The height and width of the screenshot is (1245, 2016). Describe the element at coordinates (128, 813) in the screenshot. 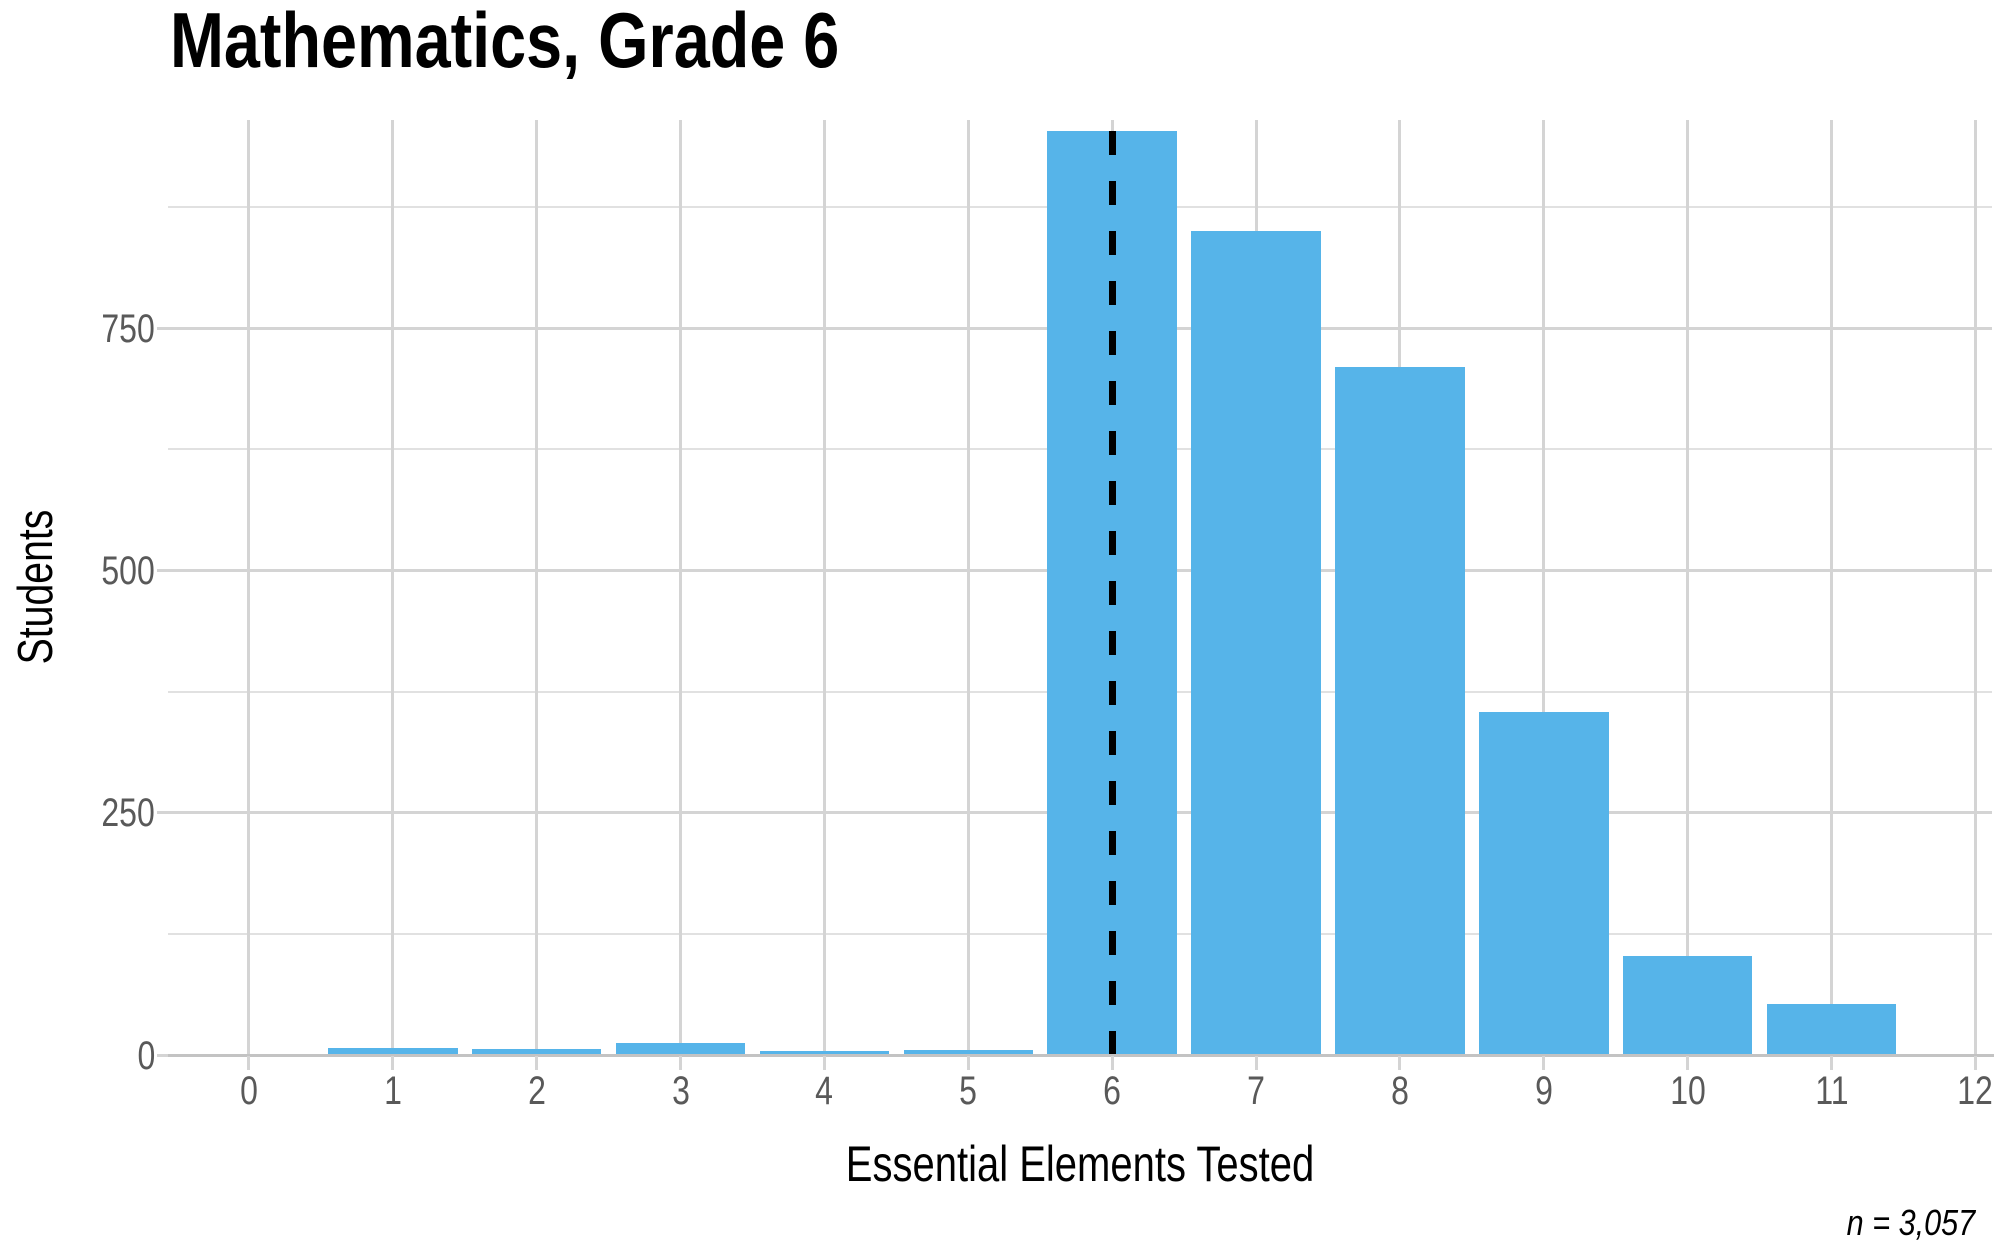

I see `y-tick-label: 250` at that location.